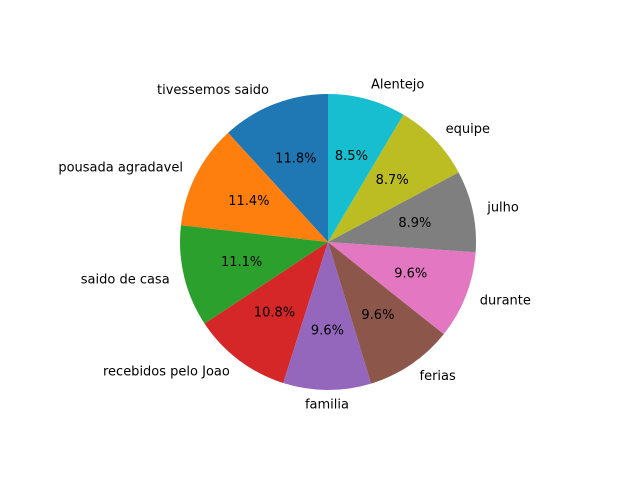 Image resolution: width=640 pixels, height=480 pixels. I want to click on slice-label-7: julho, so click(502, 207).